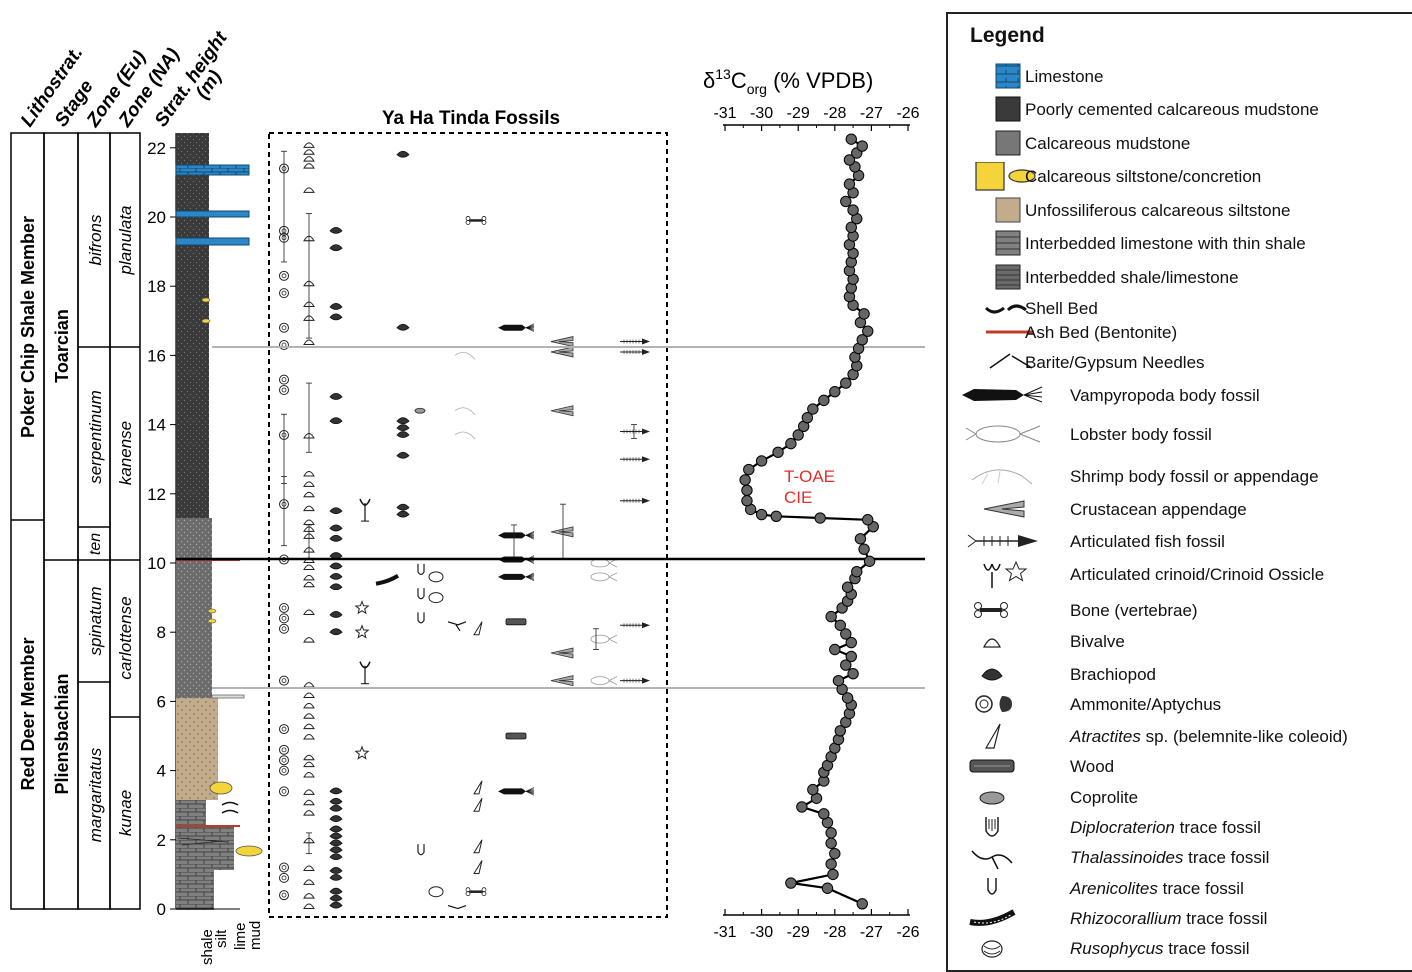 The image size is (1412, 972). Describe the element at coordinates (992, 766) in the screenshot. I see `wood-icon` at that location.